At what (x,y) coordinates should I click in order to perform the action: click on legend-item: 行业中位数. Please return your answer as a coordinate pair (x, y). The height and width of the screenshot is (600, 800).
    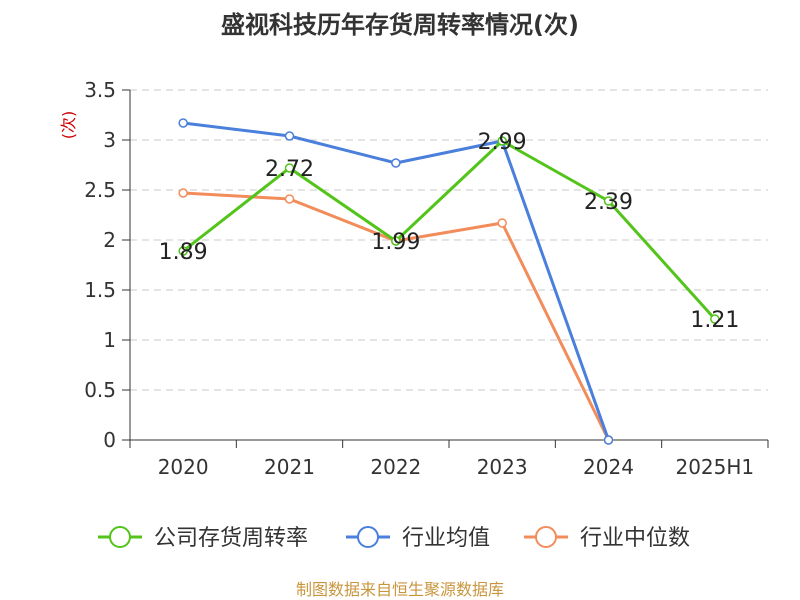
    Looking at the image, I should click on (607, 538).